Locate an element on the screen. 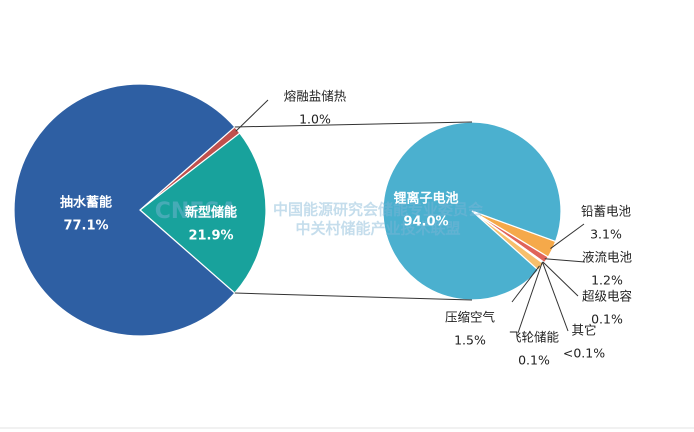  slice-label: 其它 is located at coordinates (583, 330).